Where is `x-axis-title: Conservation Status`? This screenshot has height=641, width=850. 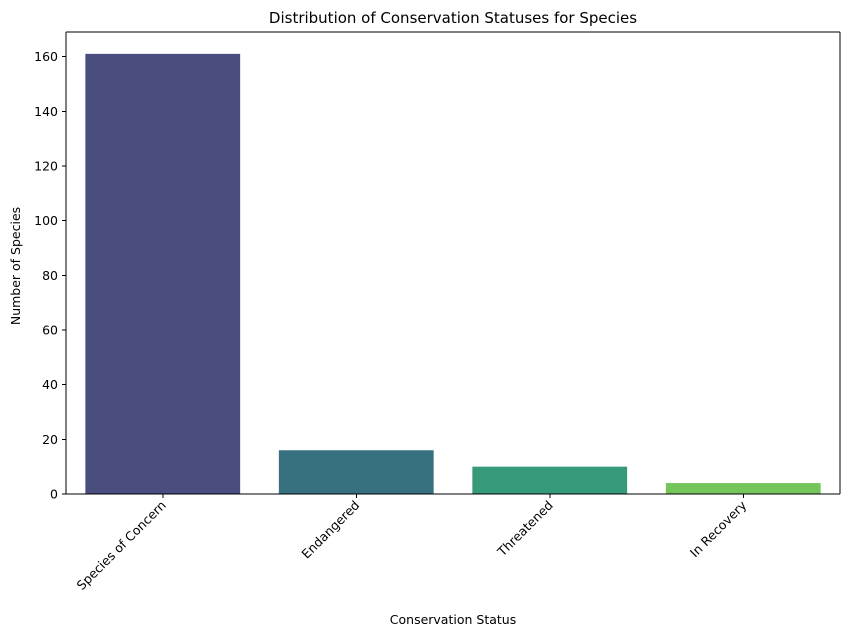
x-axis-title: Conservation Status is located at coordinates (453, 619).